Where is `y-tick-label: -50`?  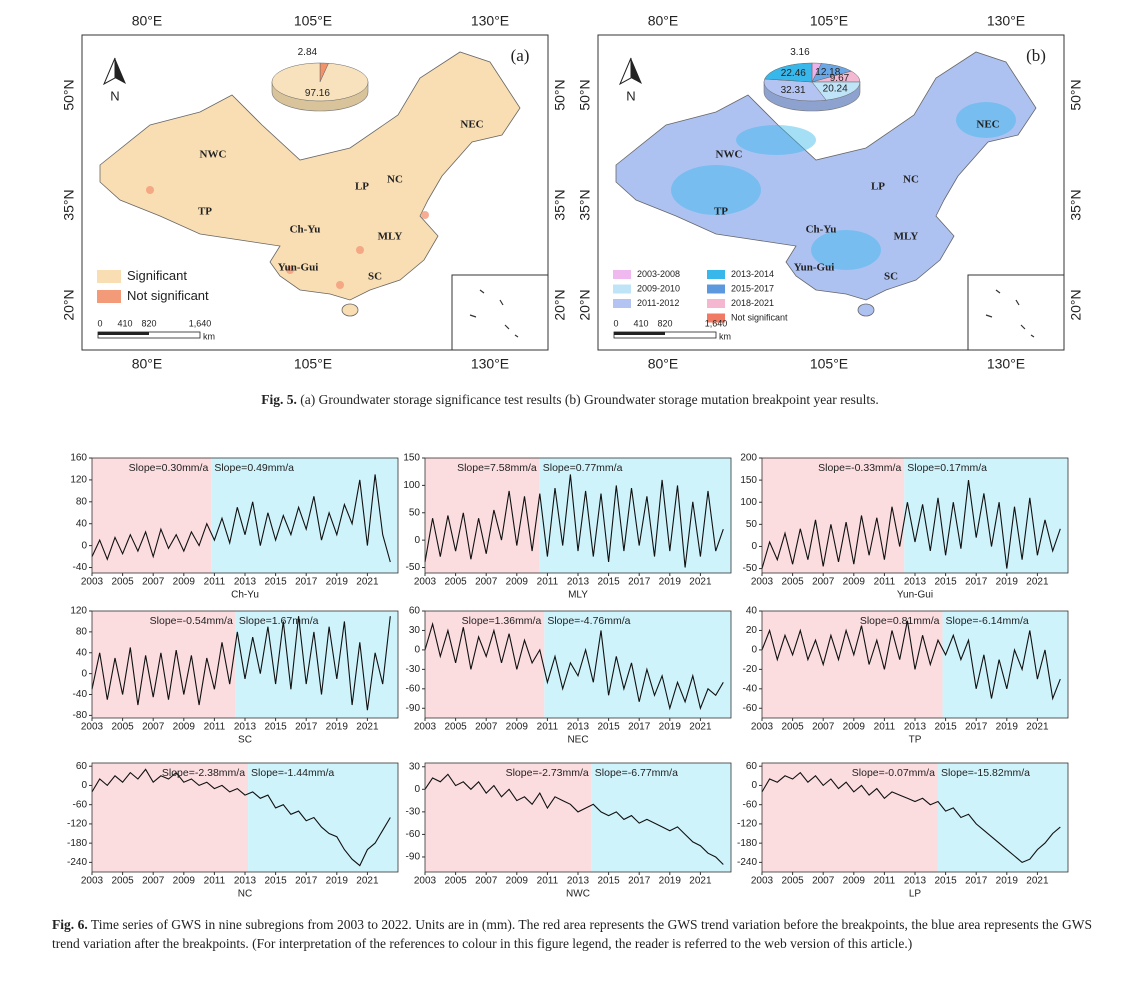 y-tick-label: -50 is located at coordinates (750, 568).